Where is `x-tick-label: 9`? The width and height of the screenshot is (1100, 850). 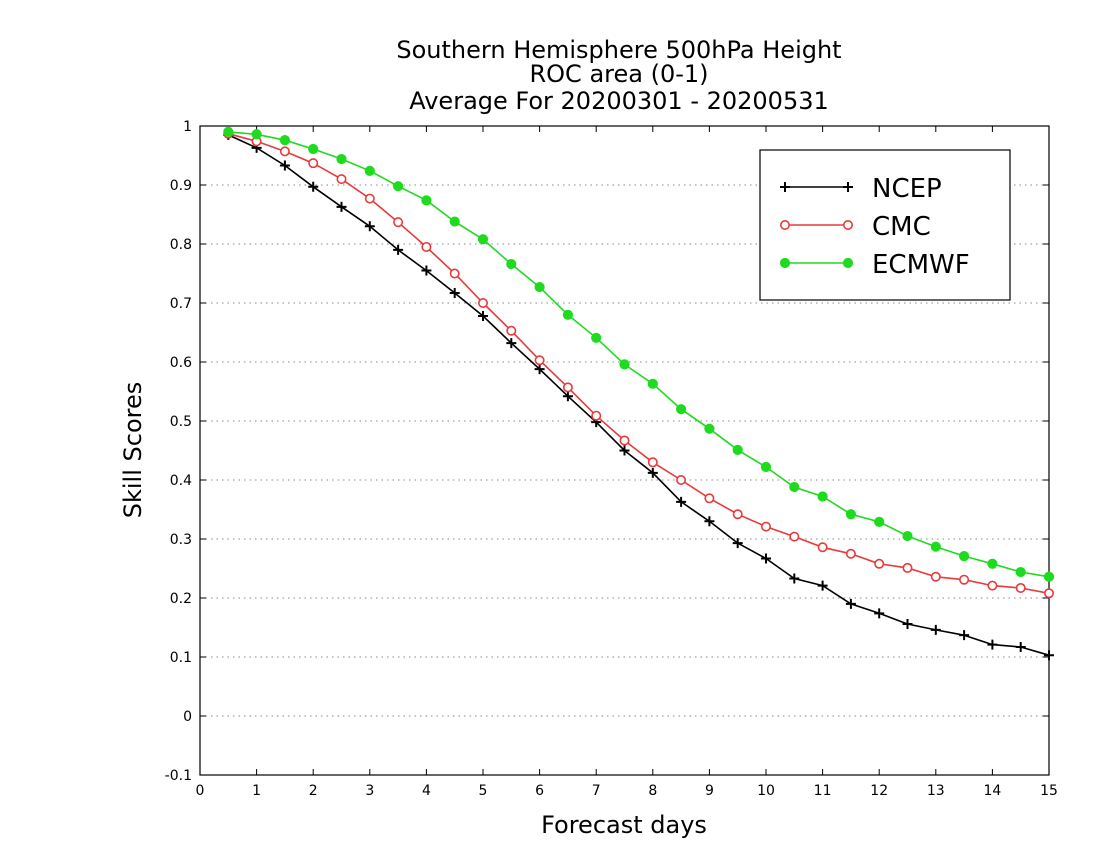
x-tick-label: 9 is located at coordinates (709, 791).